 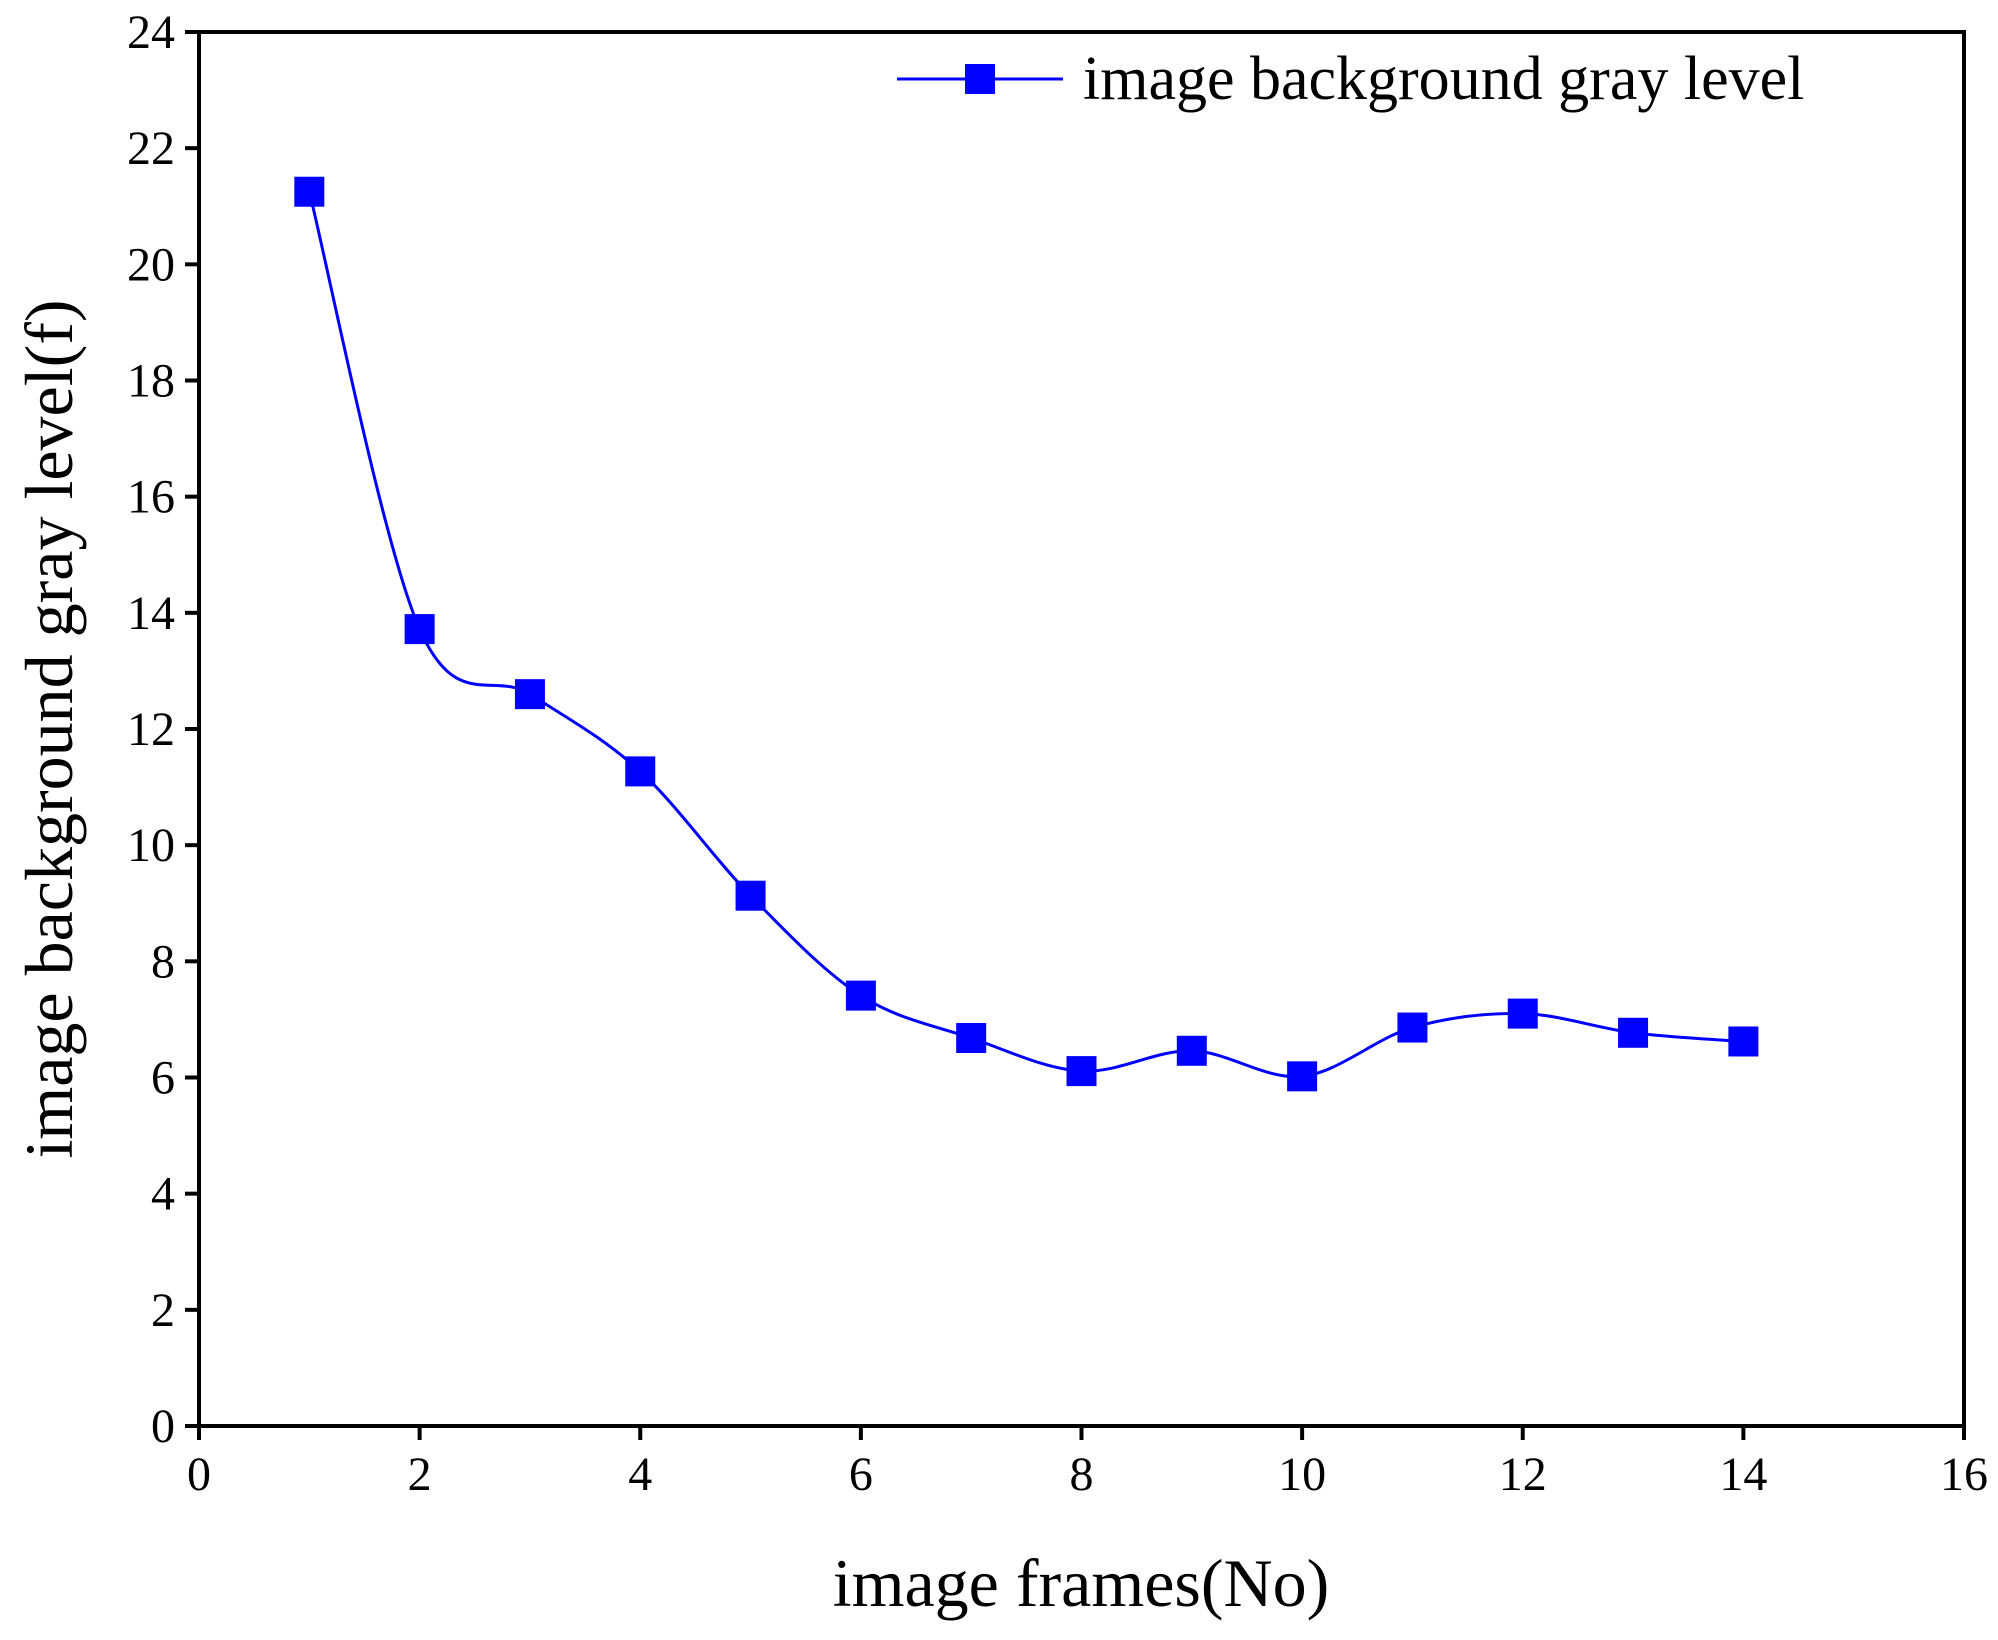 I want to click on x-tick-label: 10, so click(x=1302, y=1474).